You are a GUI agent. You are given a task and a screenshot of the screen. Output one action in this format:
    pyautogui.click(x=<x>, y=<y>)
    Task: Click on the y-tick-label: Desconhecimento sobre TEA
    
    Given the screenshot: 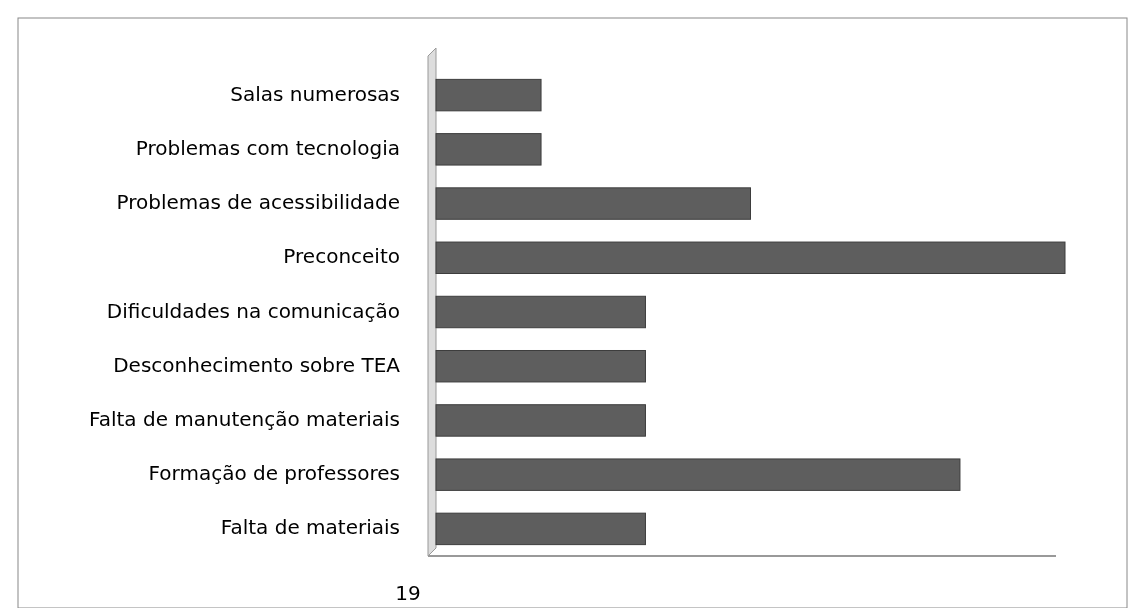 What is the action you would take?
    pyautogui.click(x=257, y=364)
    